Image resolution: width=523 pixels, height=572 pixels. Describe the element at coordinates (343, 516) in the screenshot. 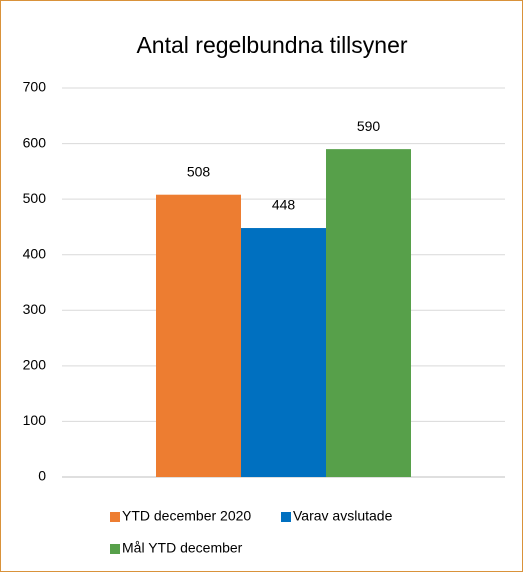

I see `legend-label: Varav avslutade` at that location.